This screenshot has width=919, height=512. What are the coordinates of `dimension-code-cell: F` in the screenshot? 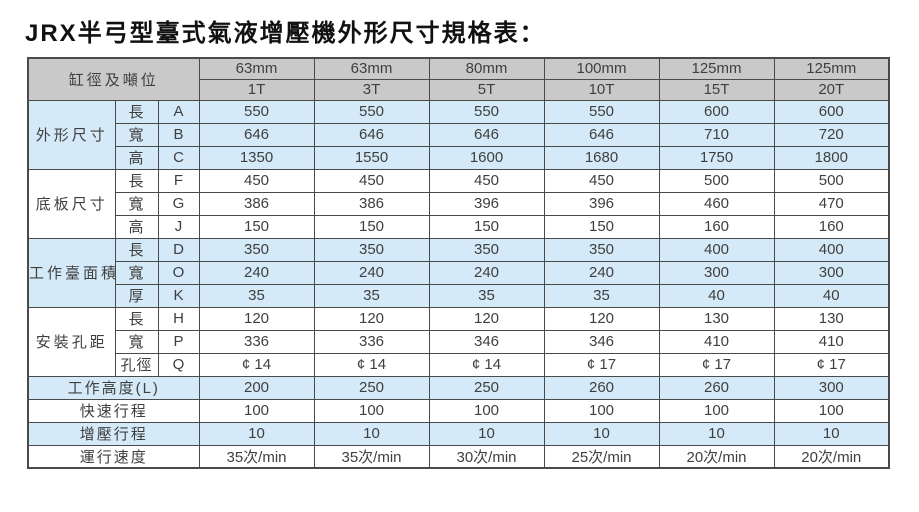 It's located at (178, 180).